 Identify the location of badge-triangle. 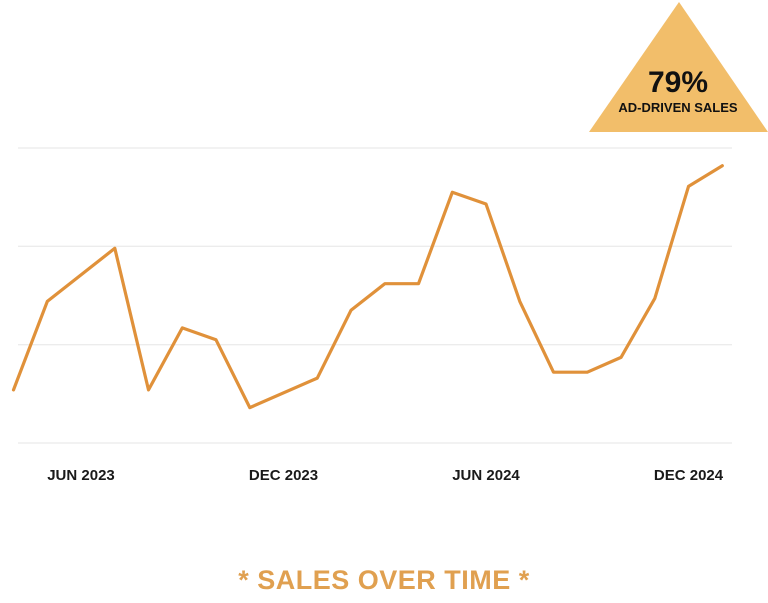
(678, 67).